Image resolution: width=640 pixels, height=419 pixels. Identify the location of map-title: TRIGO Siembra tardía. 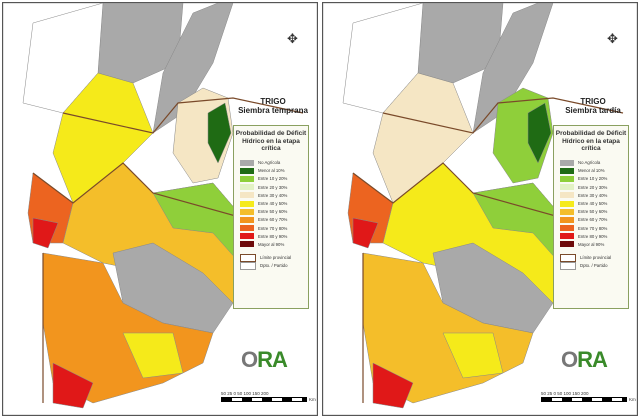
(593, 106).